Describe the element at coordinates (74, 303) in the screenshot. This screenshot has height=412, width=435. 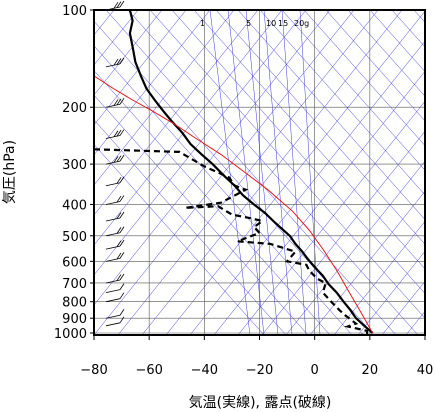
I see `y-tick-label: 800` at that location.